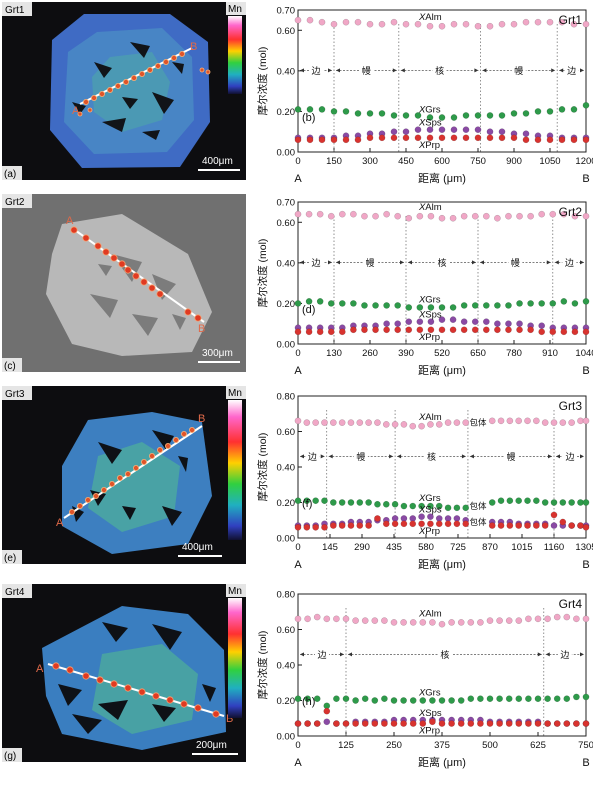  What do you see at coordinates (584, 161) in the screenshot?
I see `x-tick-label: 1200` at bounding box center [584, 161].